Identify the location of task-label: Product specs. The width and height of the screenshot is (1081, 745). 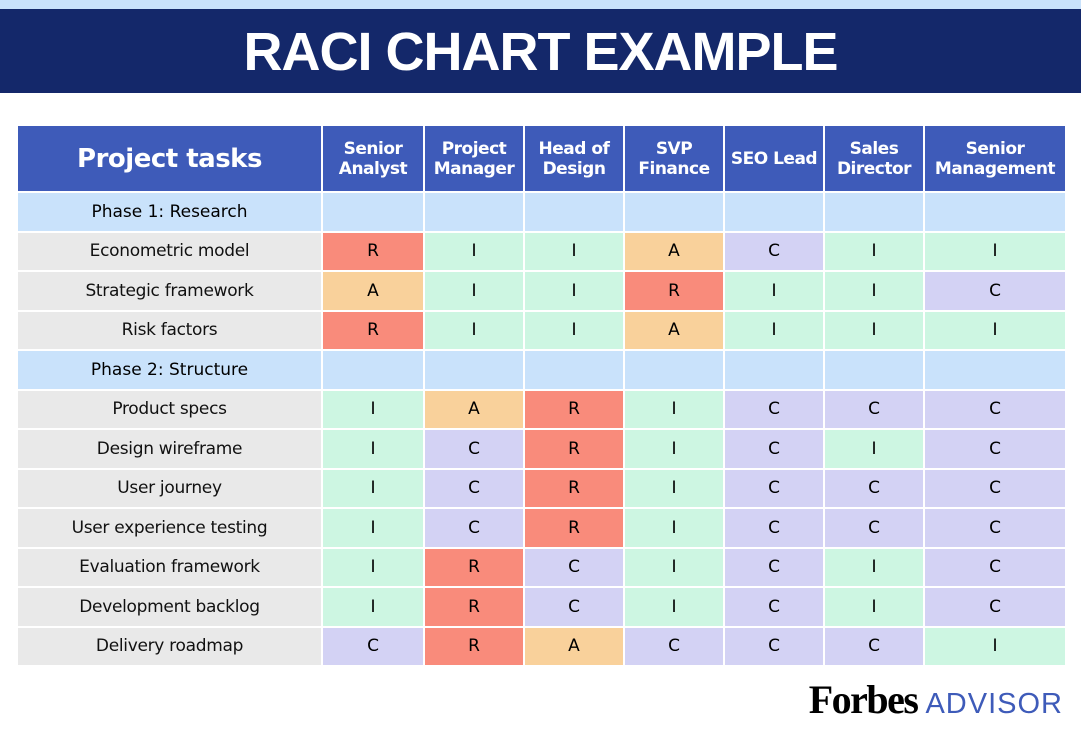
(169, 409).